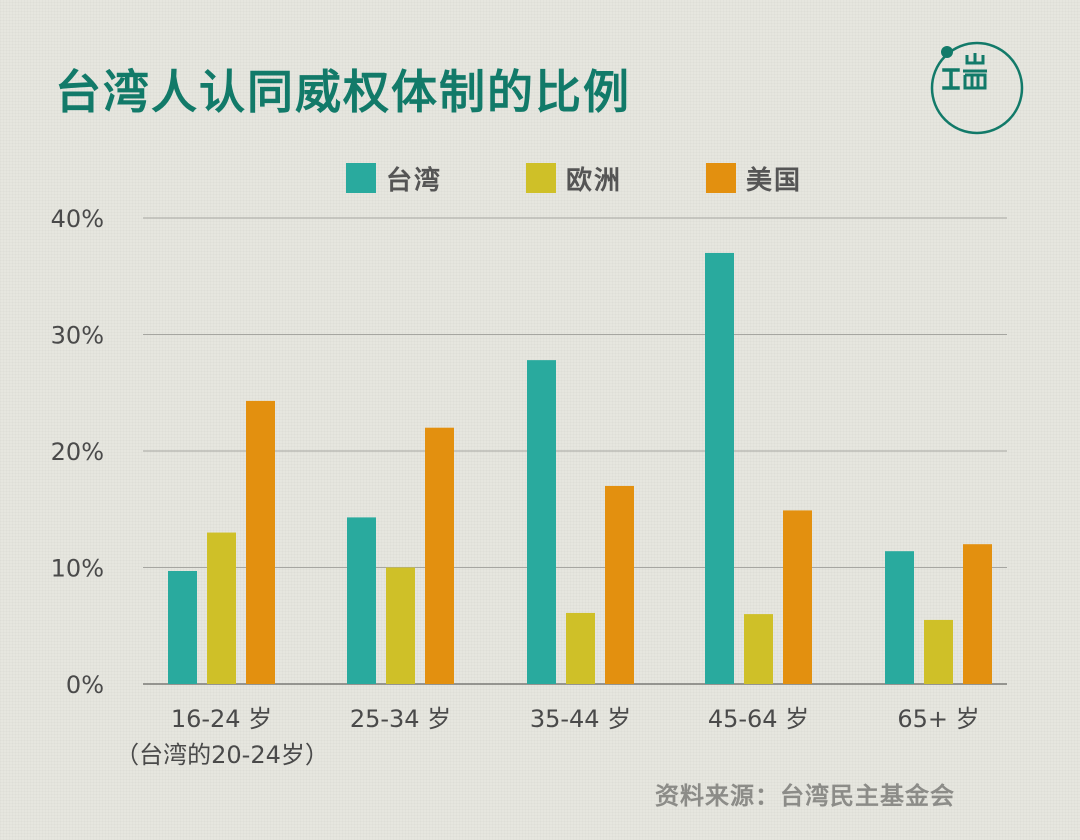  Describe the element at coordinates (343, 92) in the screenshot. I see `chart-title: 台湾人认同威权体制的比例` at that location.